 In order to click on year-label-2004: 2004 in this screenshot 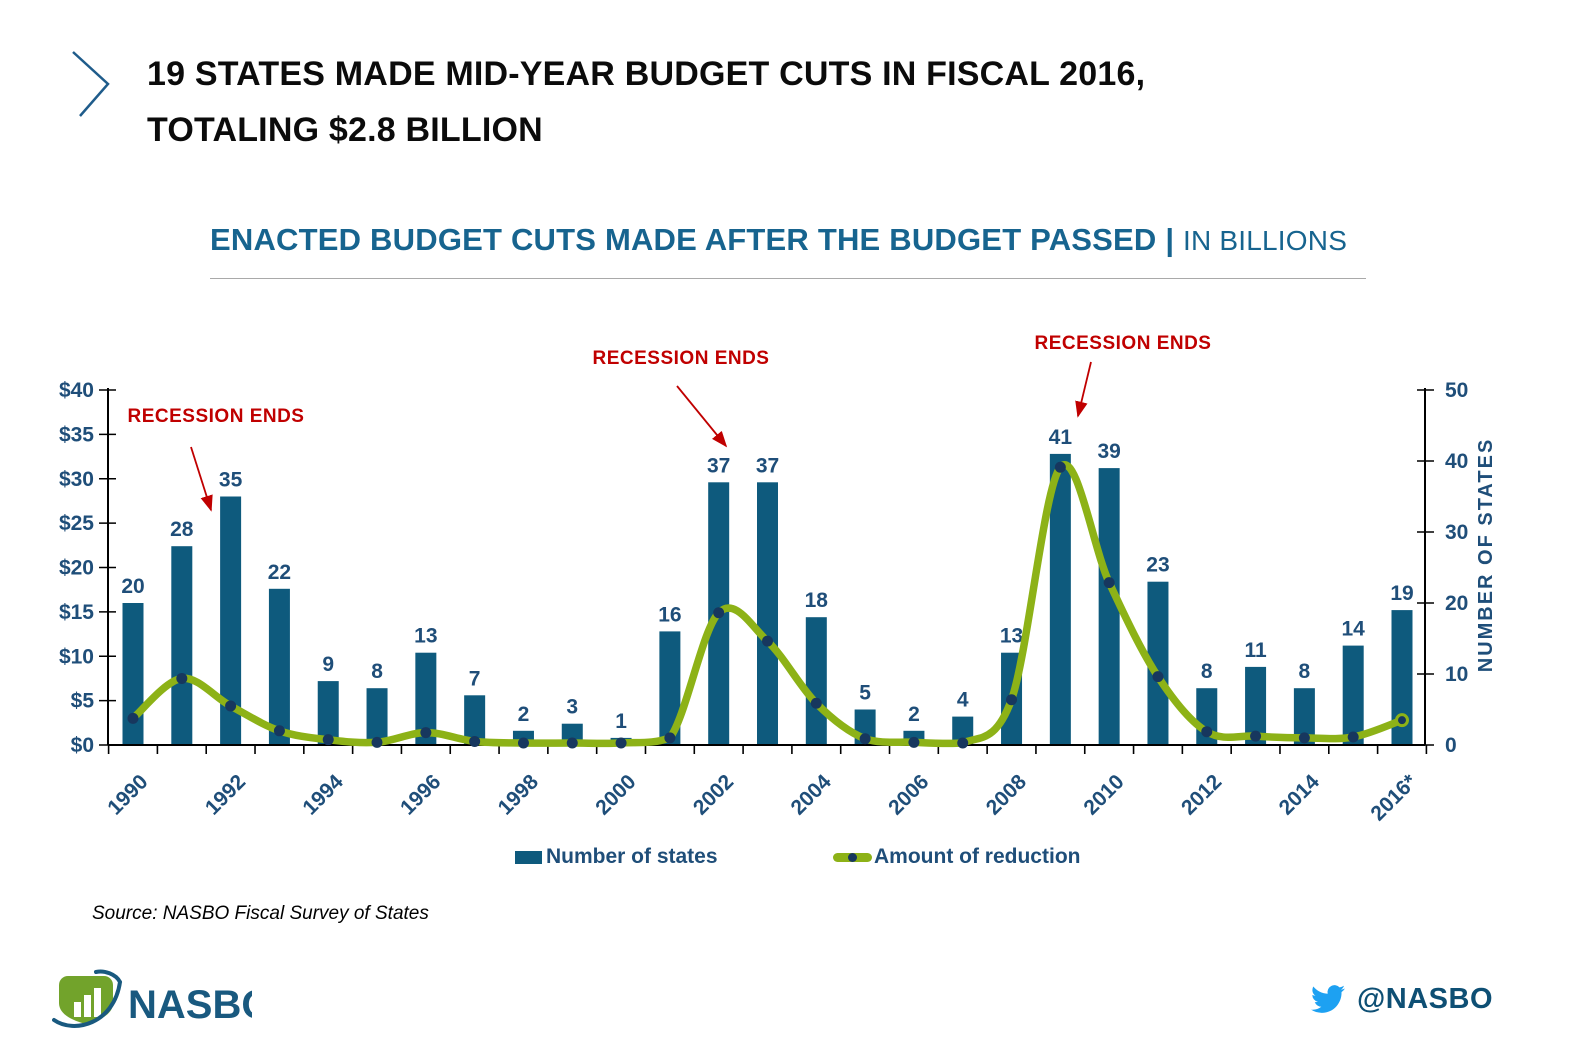, I will do `click(812, 795)`.